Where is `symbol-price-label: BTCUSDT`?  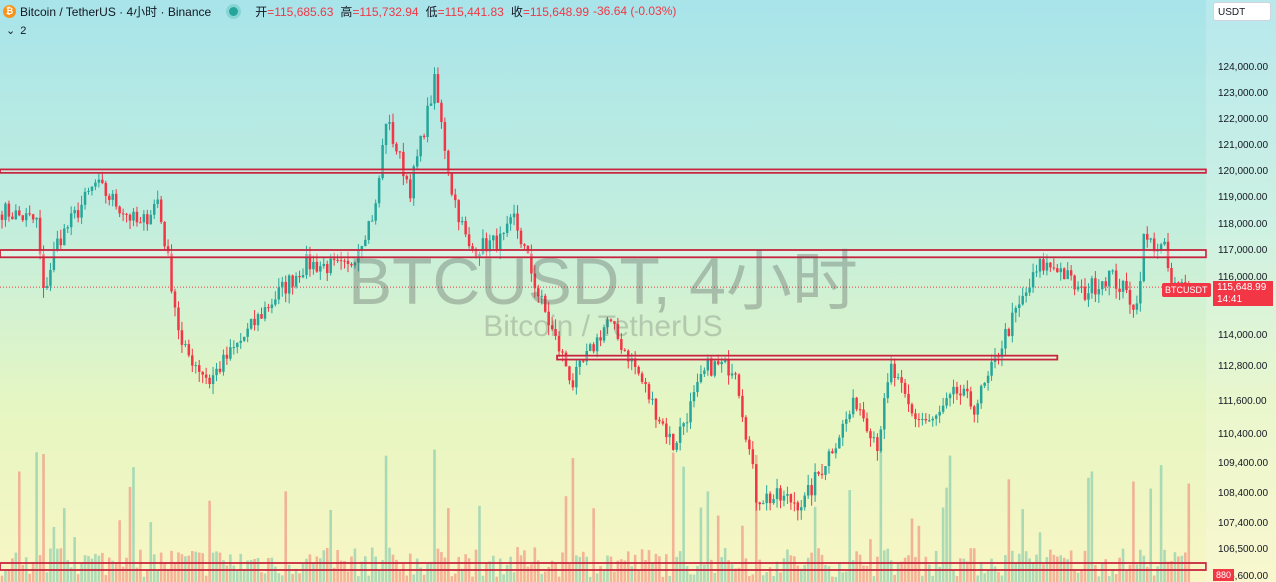
symbol-price-label: BTCUSDT is located at coordinates (1186, 290).